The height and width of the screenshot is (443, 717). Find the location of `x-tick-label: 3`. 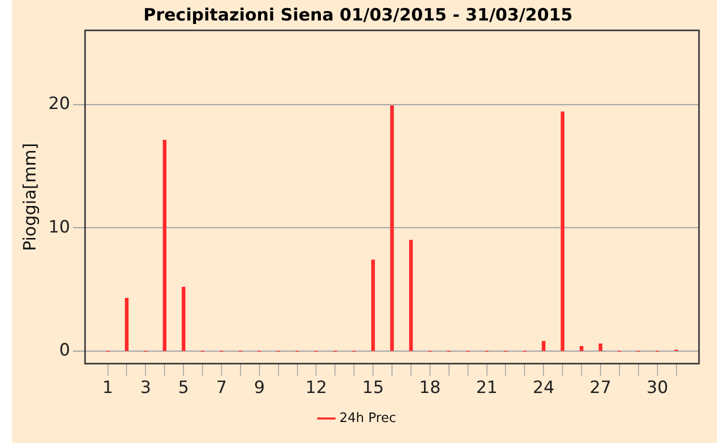

x-tick-label: 3 is located at coordinates (146, 388).